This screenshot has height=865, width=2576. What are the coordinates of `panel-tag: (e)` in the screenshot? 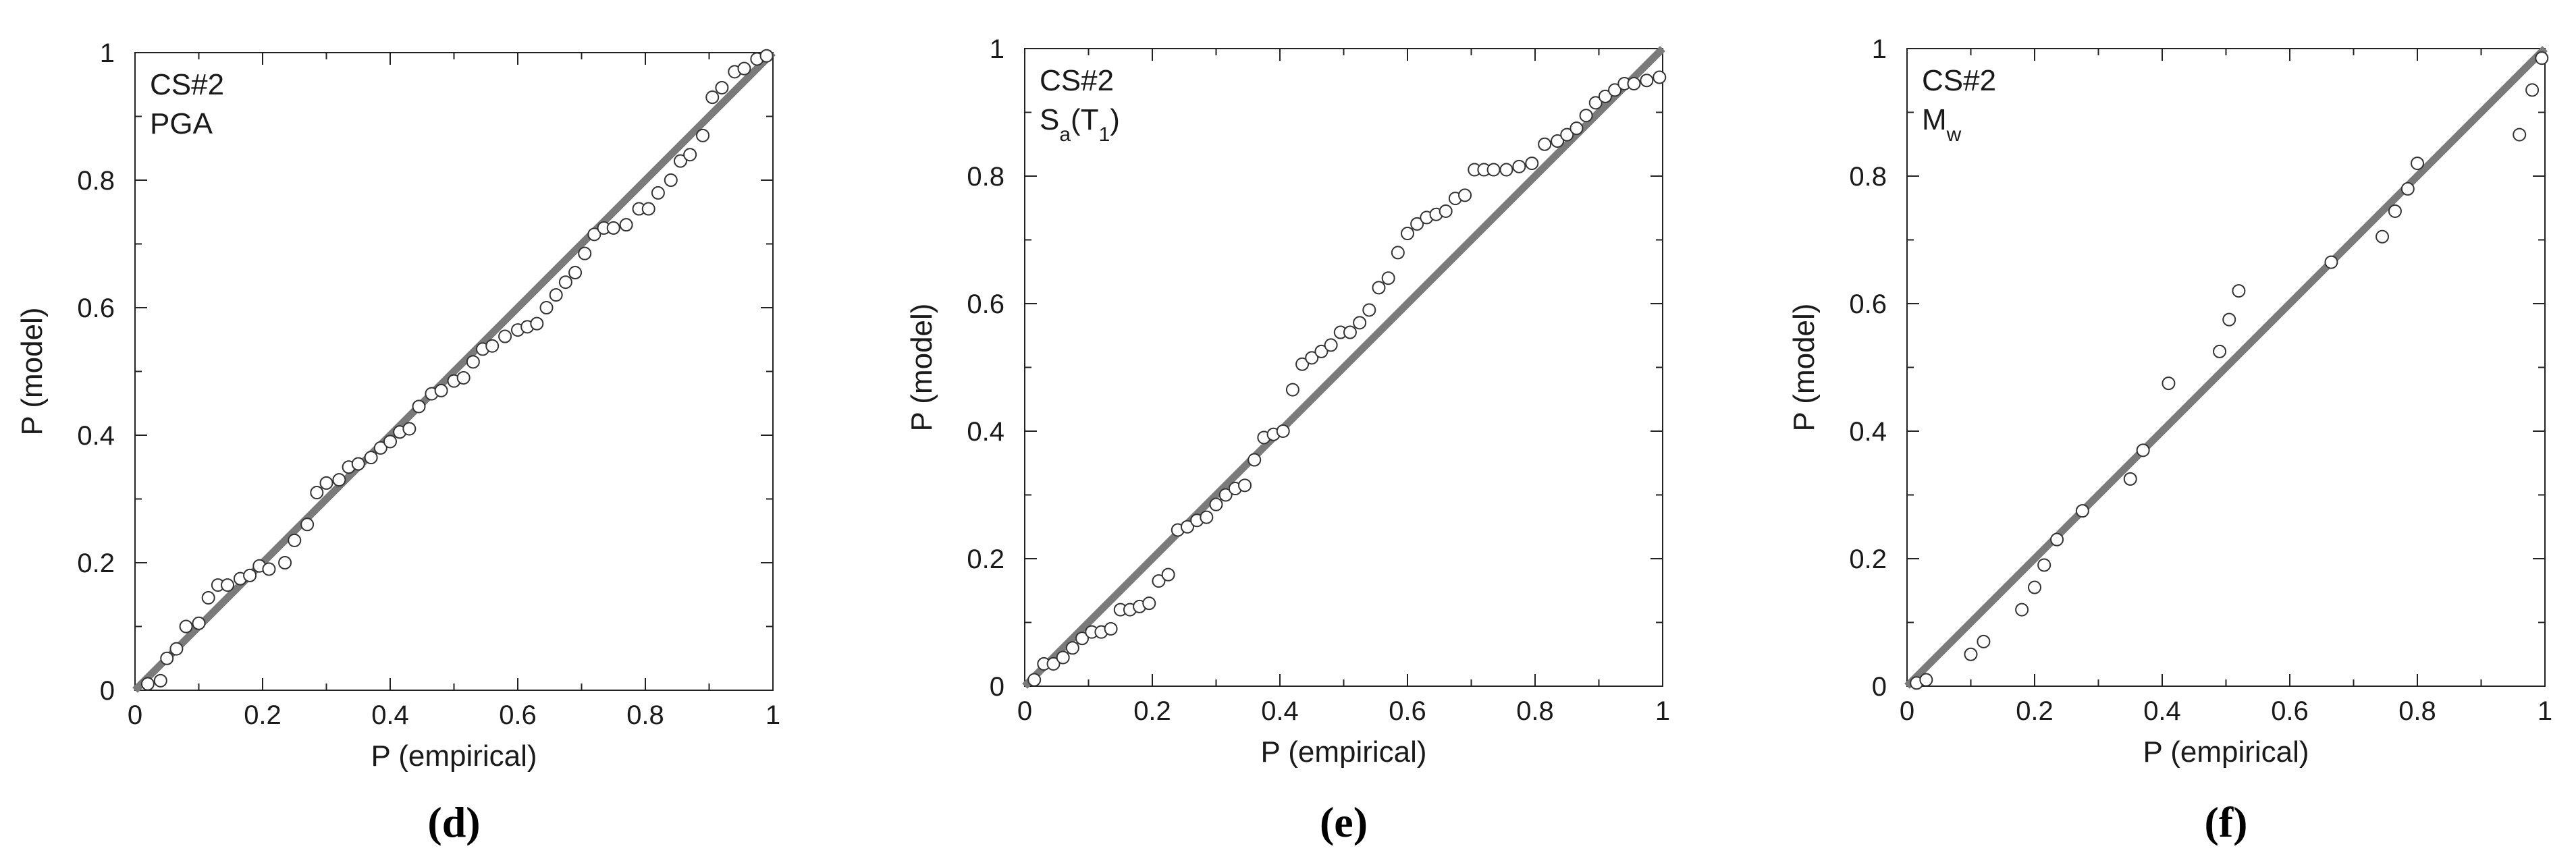 It's located at (1344, 822).